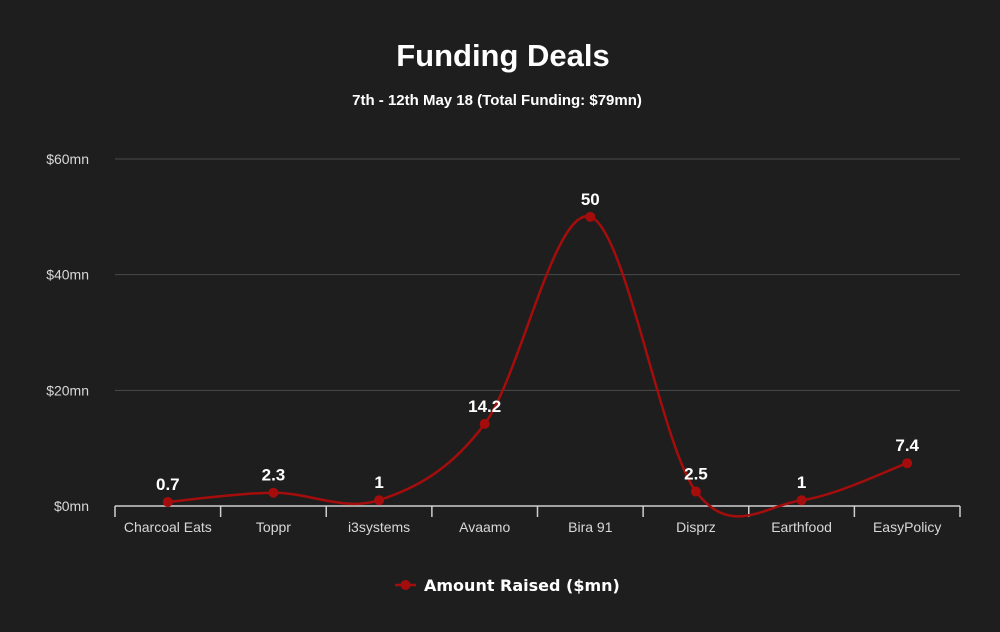 The width and height of the screenshot is (1000, 632). Describe the element at coordinates (67, 390) in the screenshot. I see `y-tick-label: $20mn` at that location.